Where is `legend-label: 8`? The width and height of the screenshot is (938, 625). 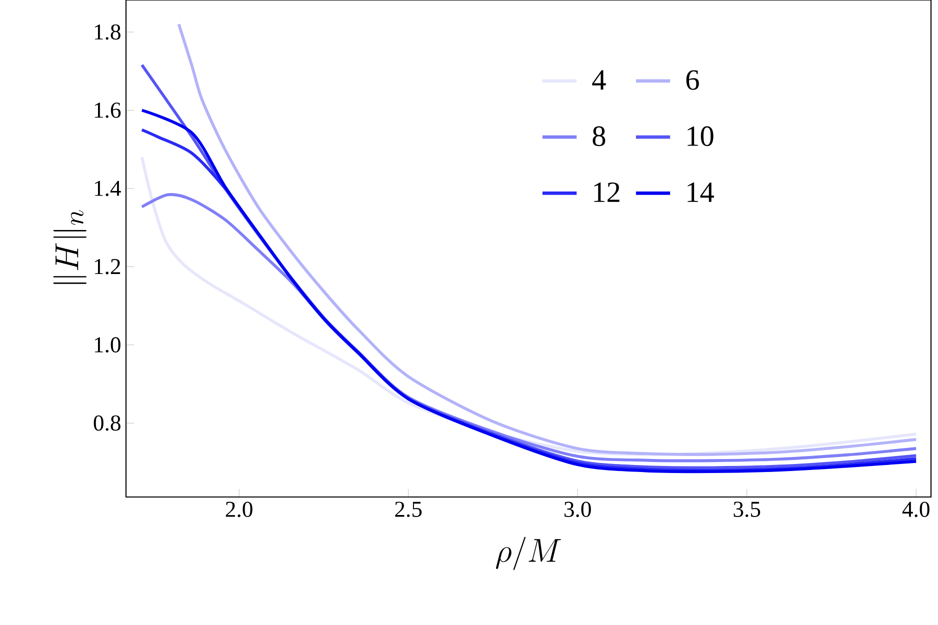
legend-label: 8 is located at coordinates (599, 136).